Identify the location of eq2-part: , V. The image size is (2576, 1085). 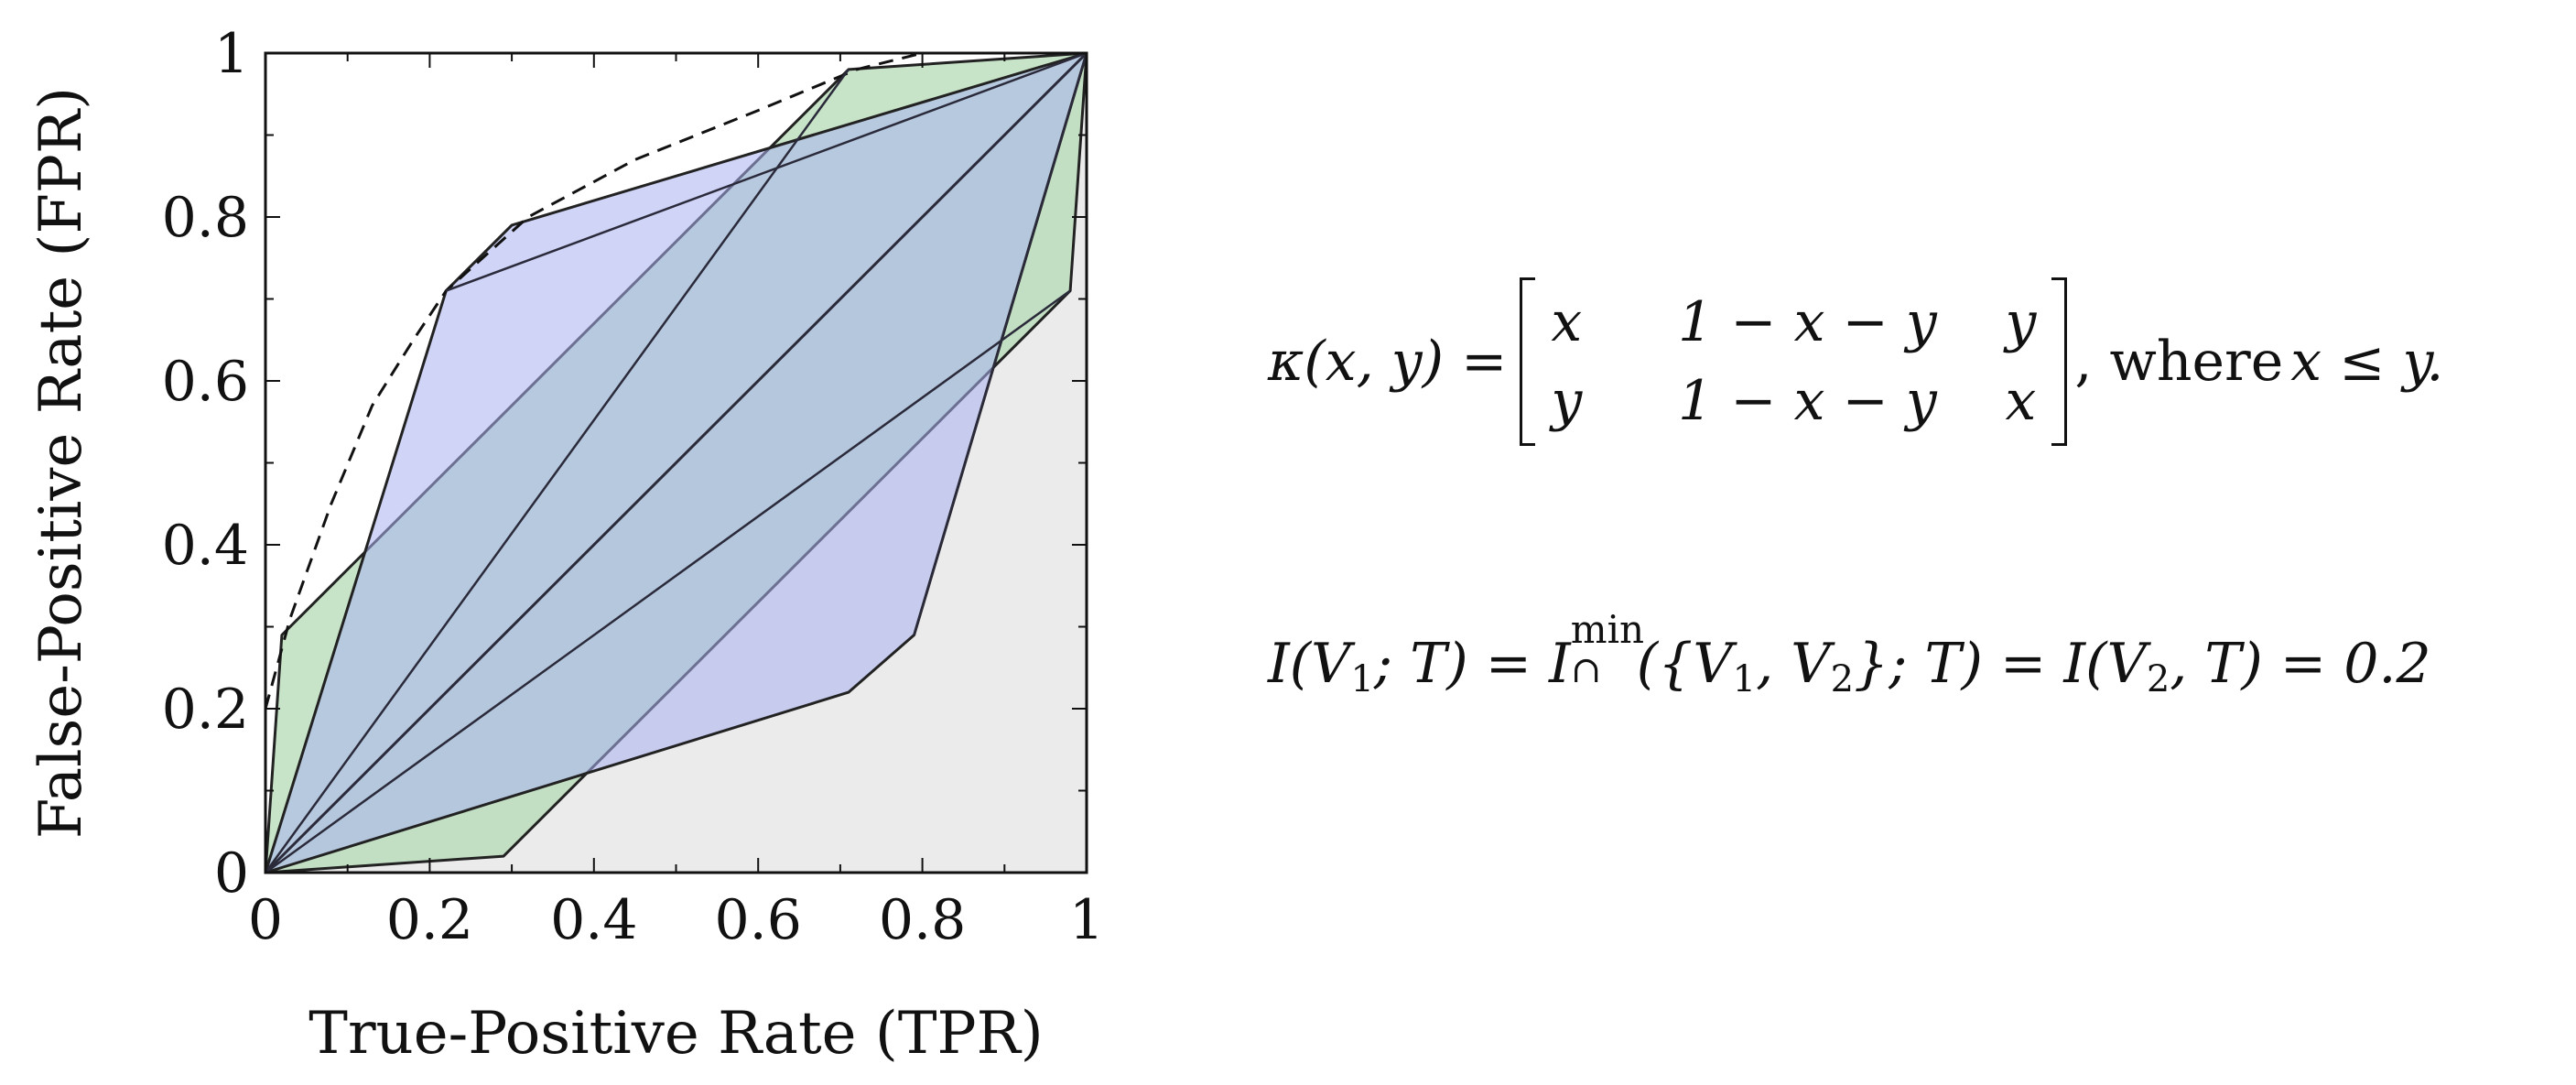
(1794, 664).